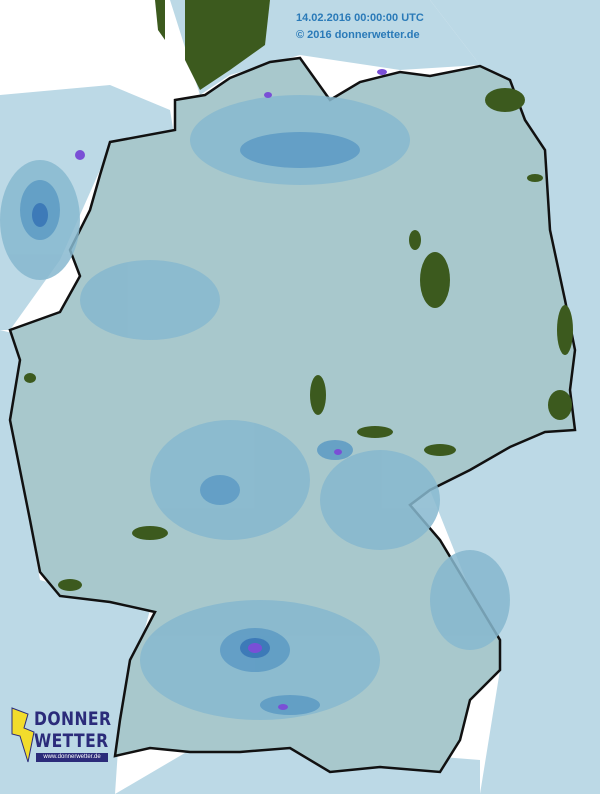  I want to click on donnerwetter-logo: DONNER WETTER www.donnerwetter.de, so click(59, 736).